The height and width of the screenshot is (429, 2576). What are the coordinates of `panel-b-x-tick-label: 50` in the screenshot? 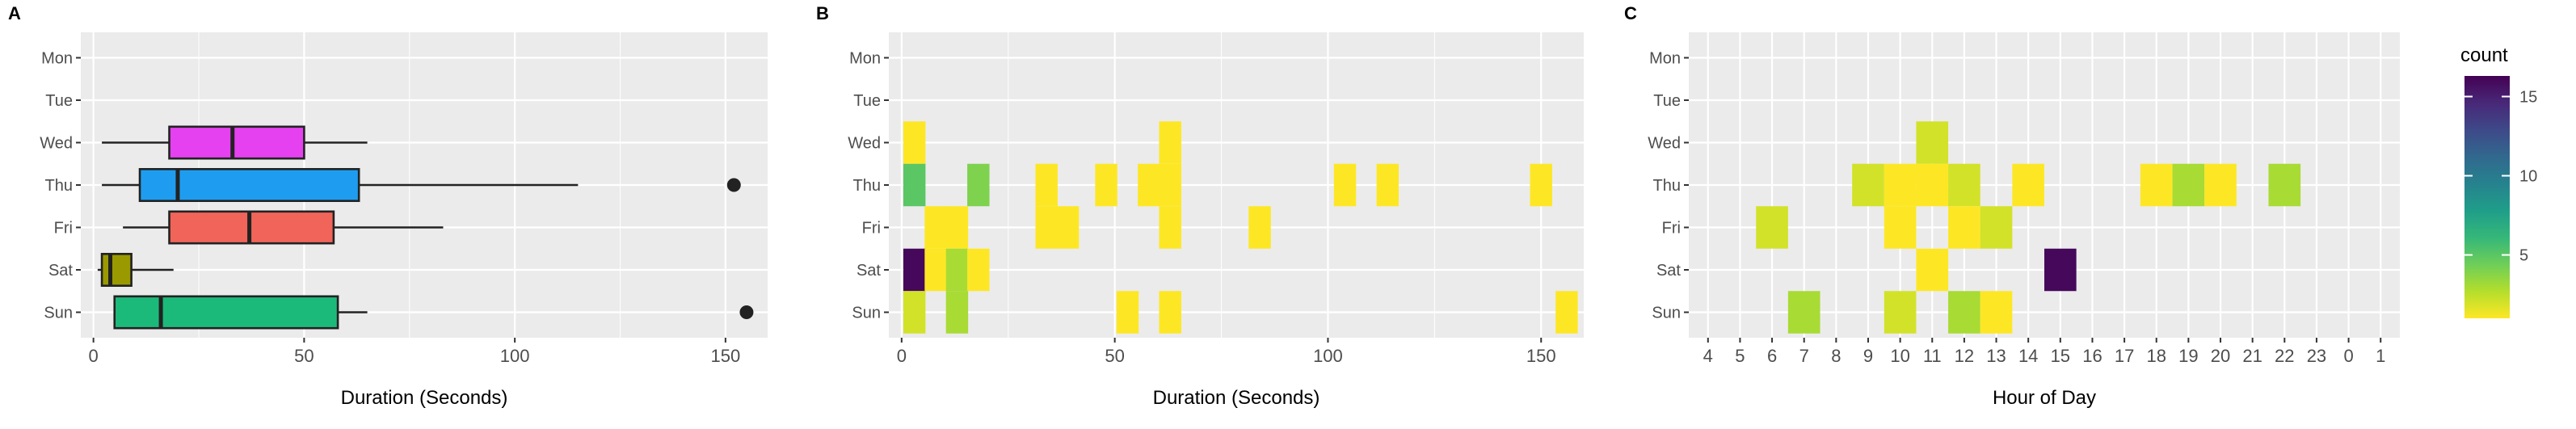 It's located at (1114, 356).